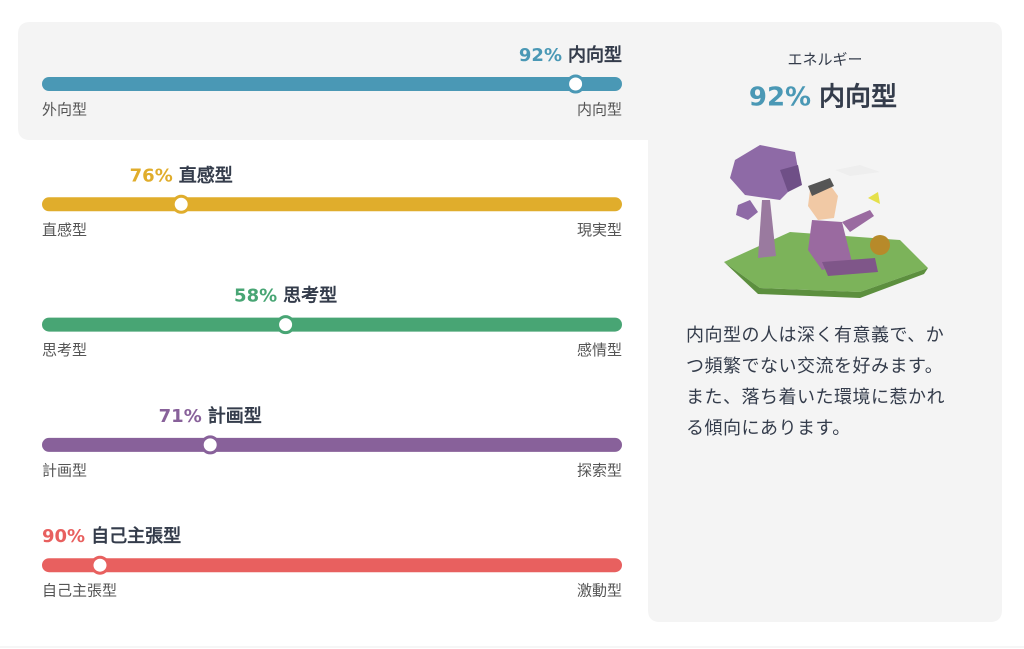 This screenshot has width=1024, height=649. What do you see at coordinates (826, 221) in the screenshot?
I see `illustration` at bounding box center [826, 221].